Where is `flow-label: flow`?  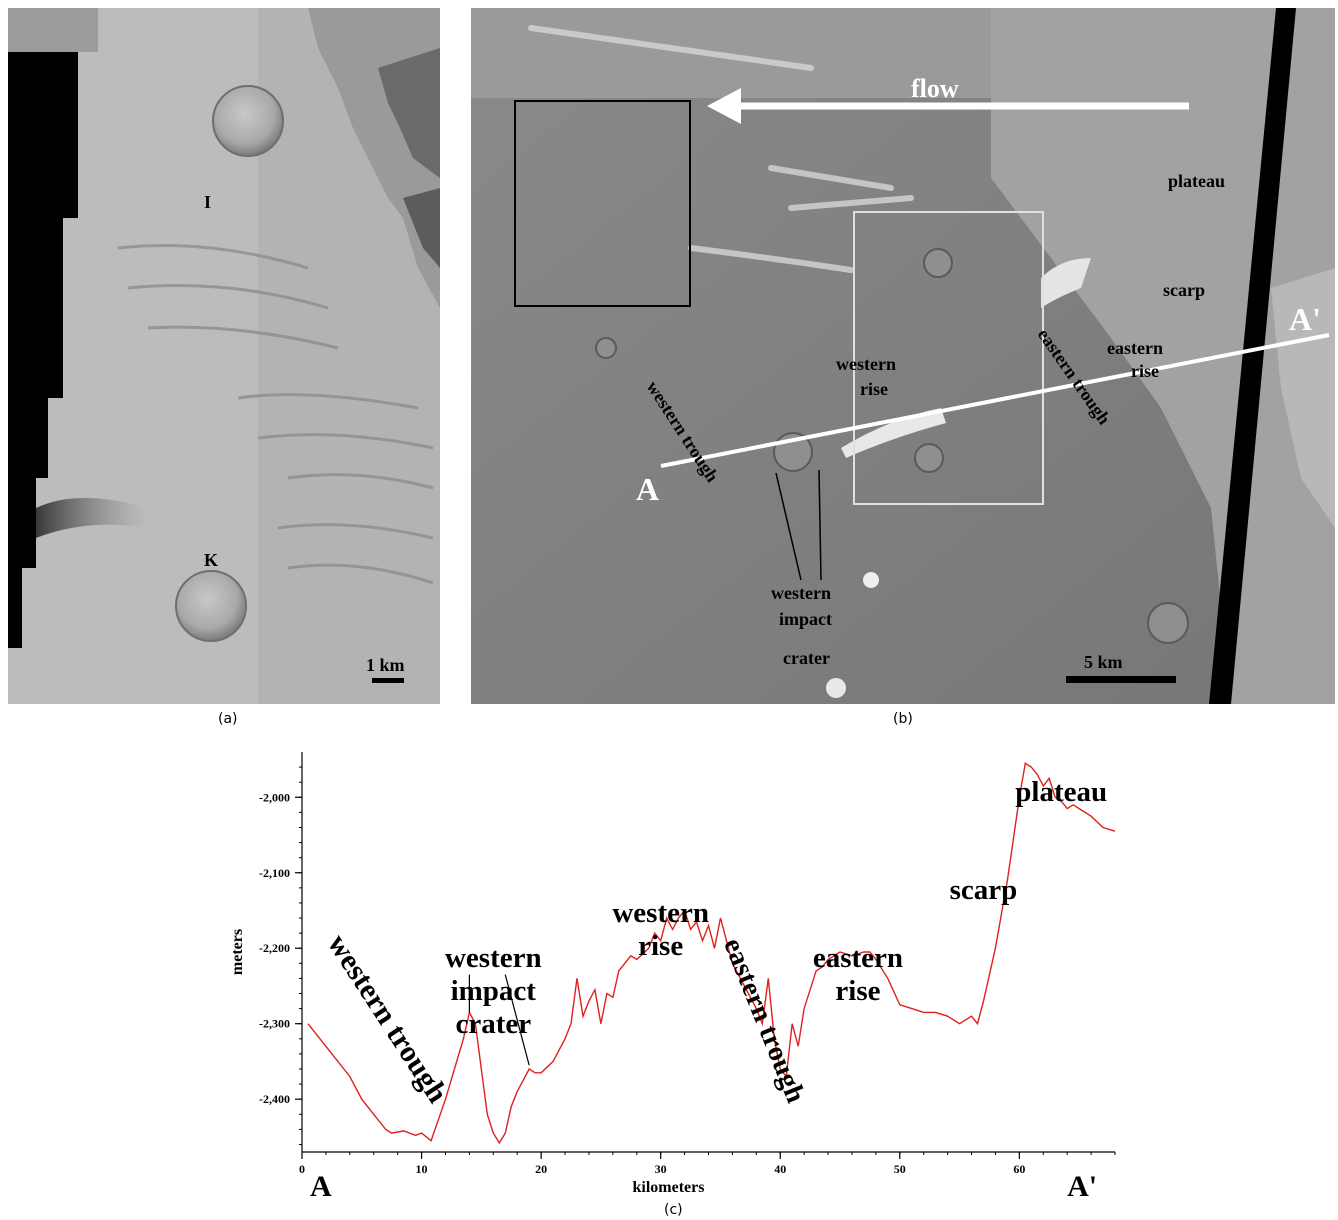 flow-label: flow is located at coordinates (935, 88).